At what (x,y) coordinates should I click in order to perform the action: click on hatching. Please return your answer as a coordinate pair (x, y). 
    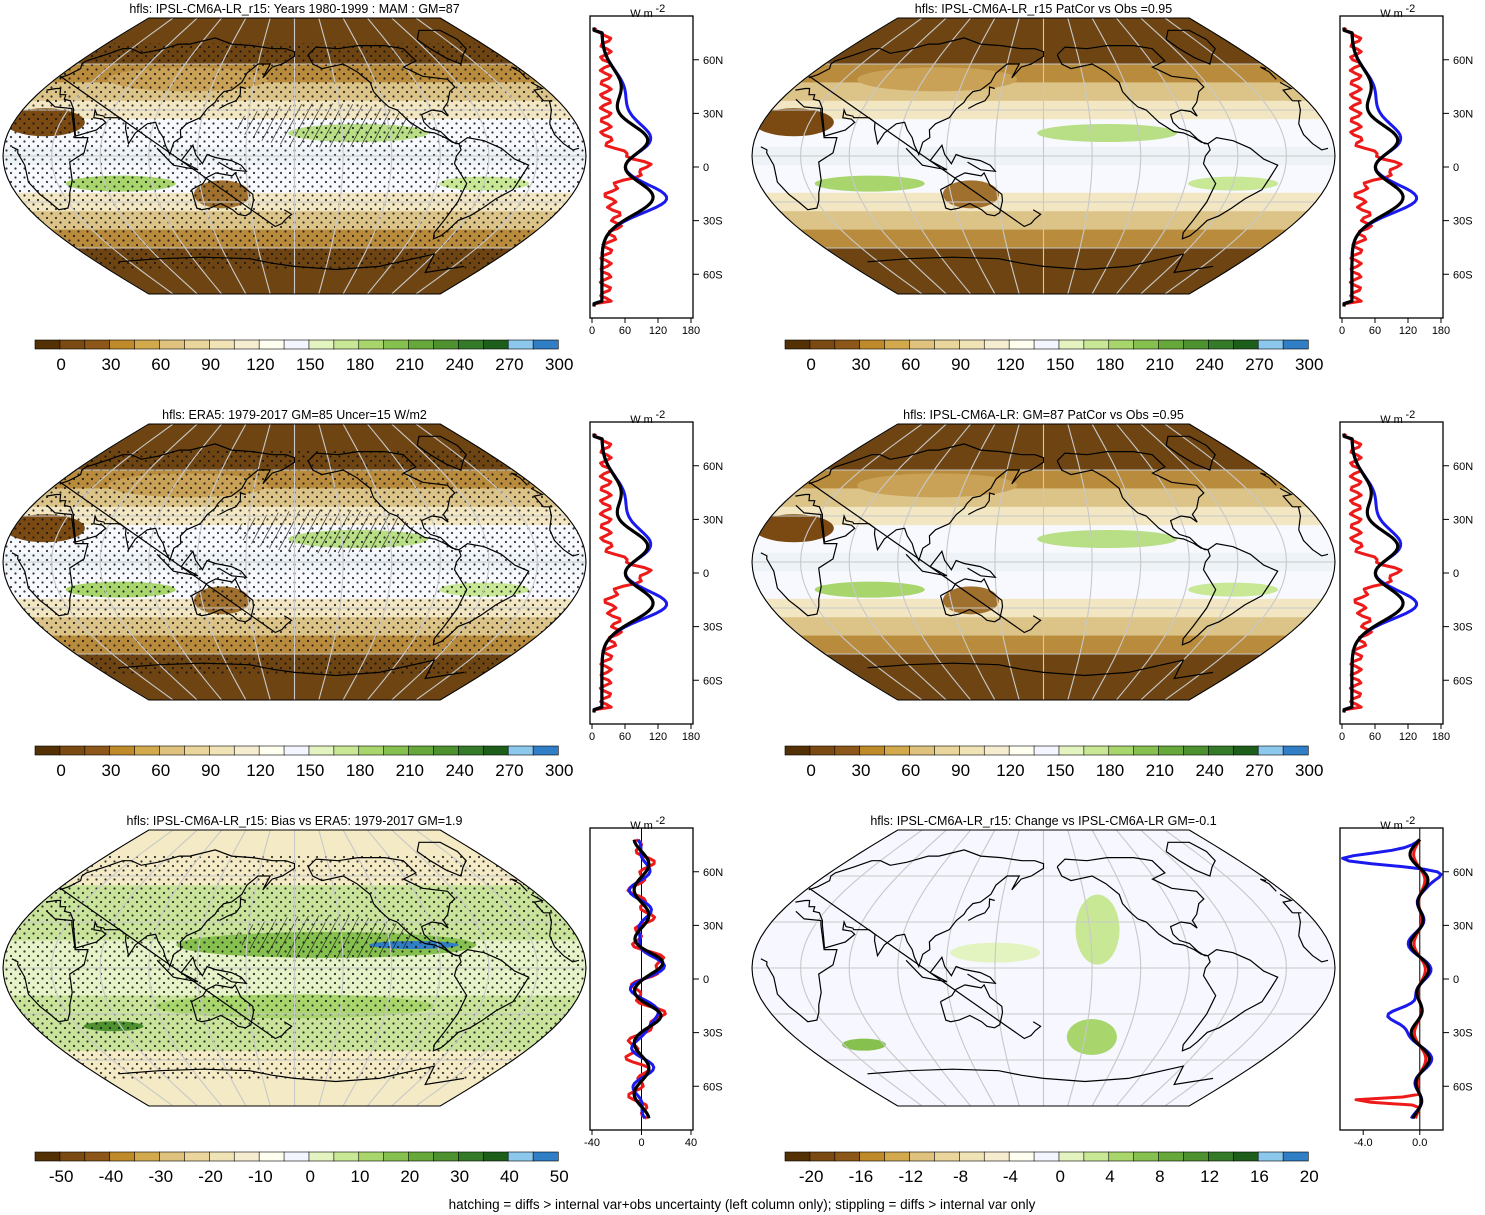
    Looking at the image, I should click on (325, 531).